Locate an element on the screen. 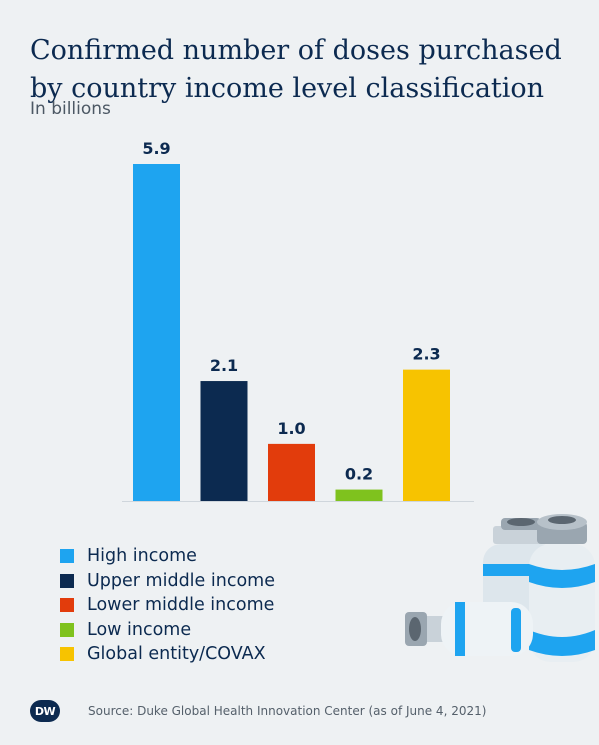 The width and height of the screenshot is (599, 745). chart-title-line-2: by country income level classification is located at coordinates (287, 89).